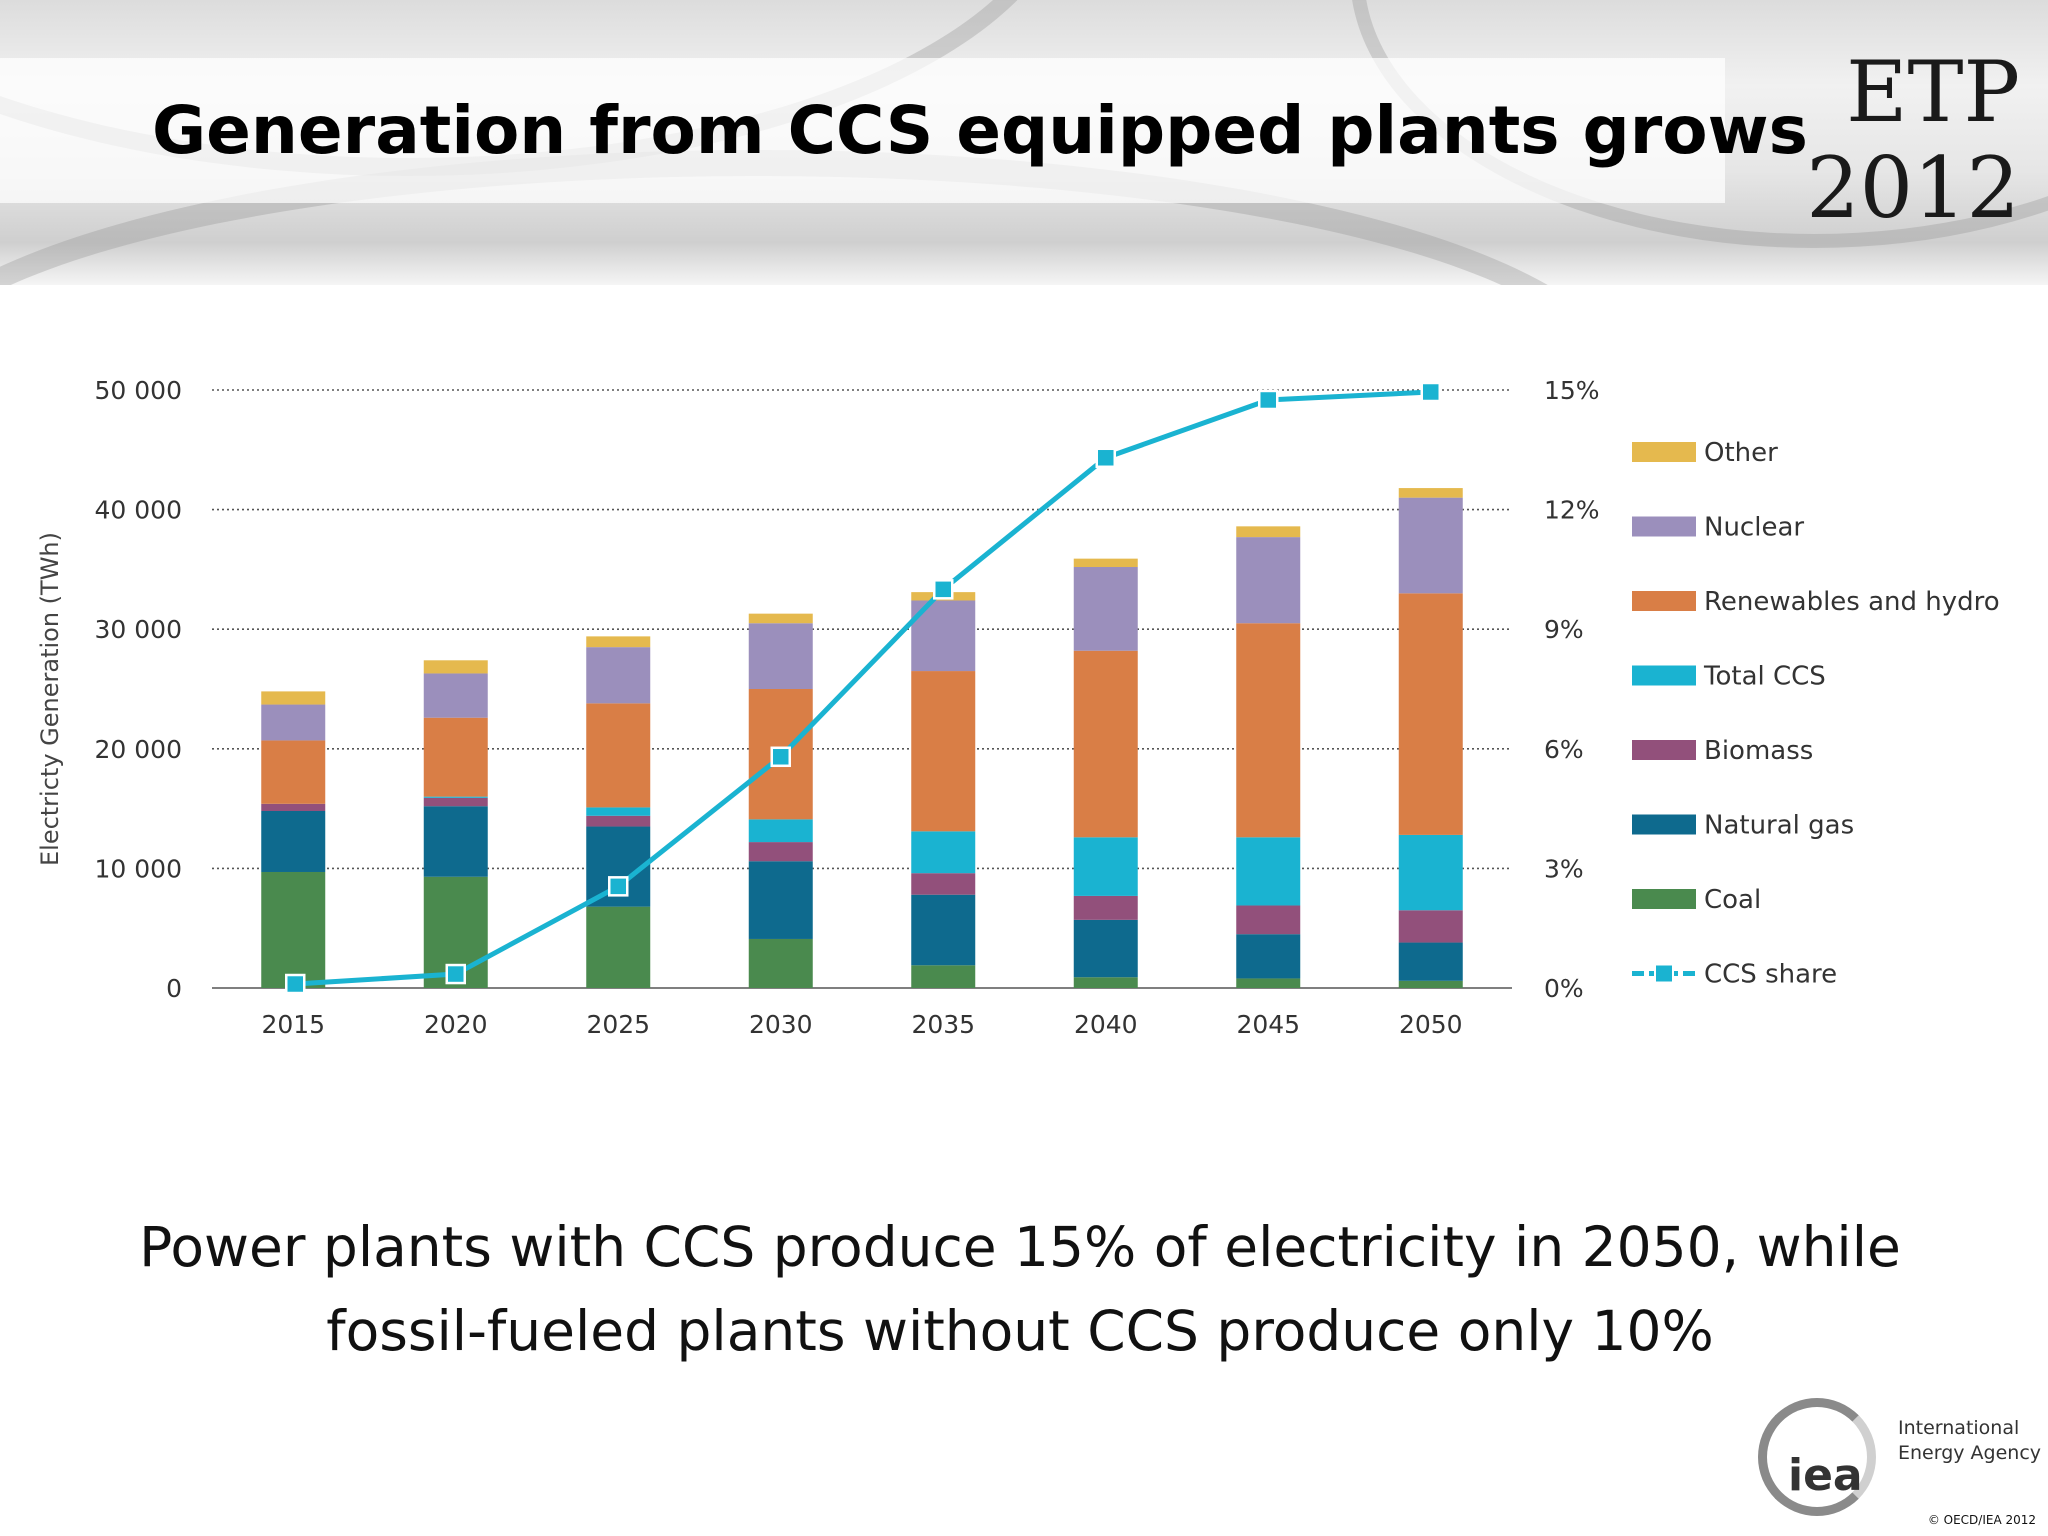 This screenshot has height=1536, width=2048. I want to click on iea-logo-mark: iea, so click(1825, 1475).